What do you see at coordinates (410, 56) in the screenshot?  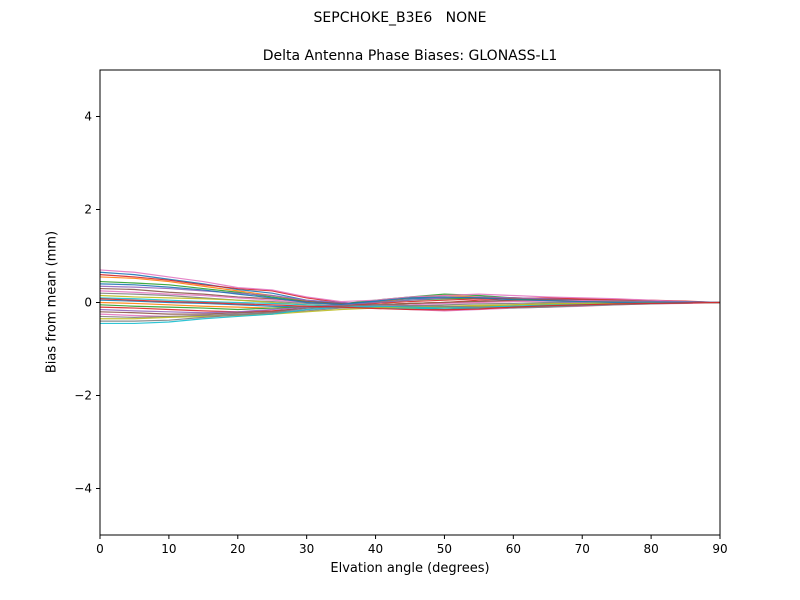 I see `axes-title: Delta Antenna Phase Biases: GLONASS-L1` at bounding box center [410, 56].